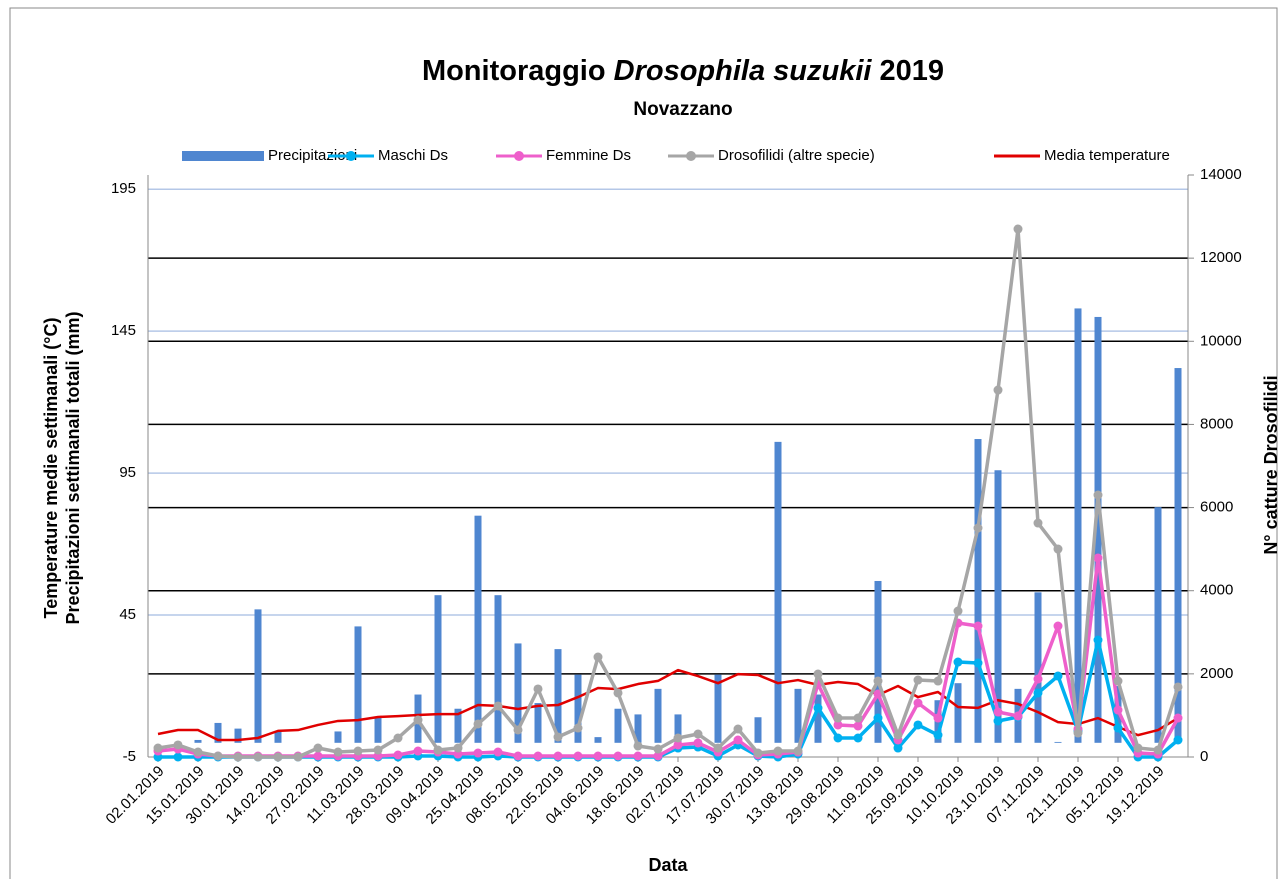  What do you see at coordinates (129, 756) in the screenshot?
I see `y-tick-label: -5` at bounding box center [129, 756].